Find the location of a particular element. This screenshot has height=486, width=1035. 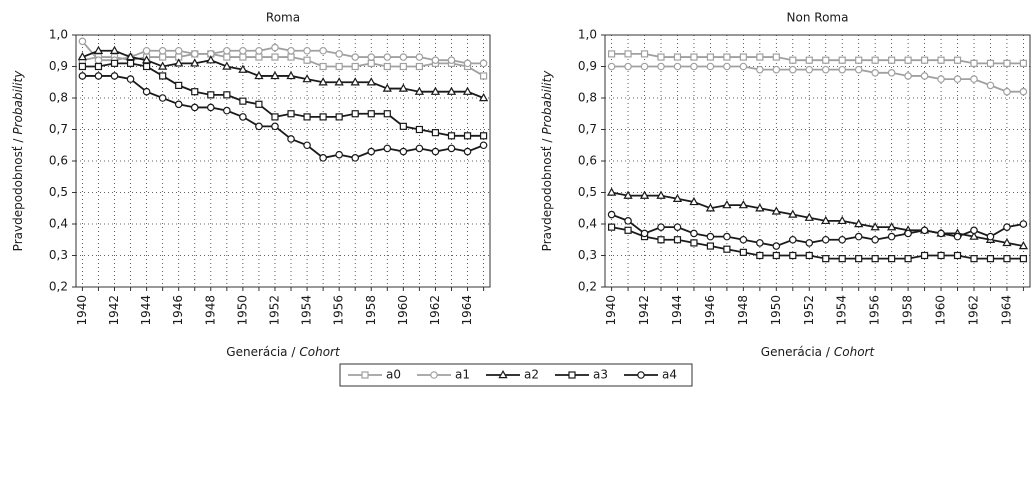

x-tick-label: 1954 is located at coordinates (307, 310).